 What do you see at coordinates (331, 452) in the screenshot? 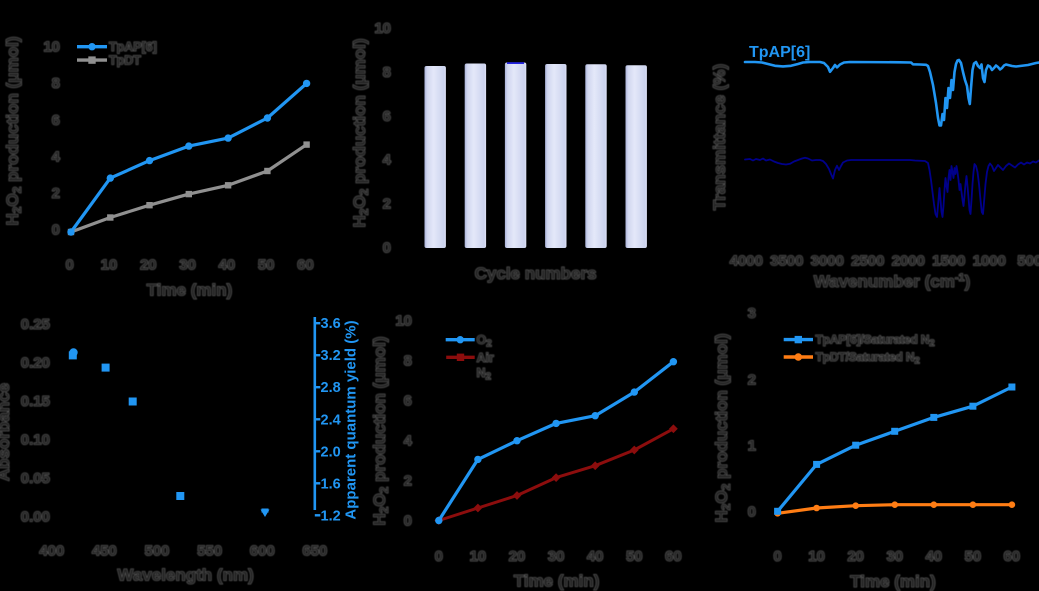
I see `svg-text: 2.0` at bounding box center [331, 452].